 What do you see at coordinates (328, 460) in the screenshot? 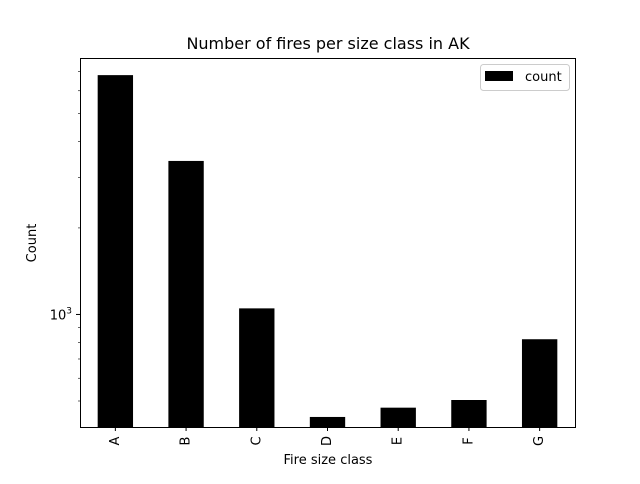
I see `x-axis-label: Fire size class` at bounding box center [328, 460].